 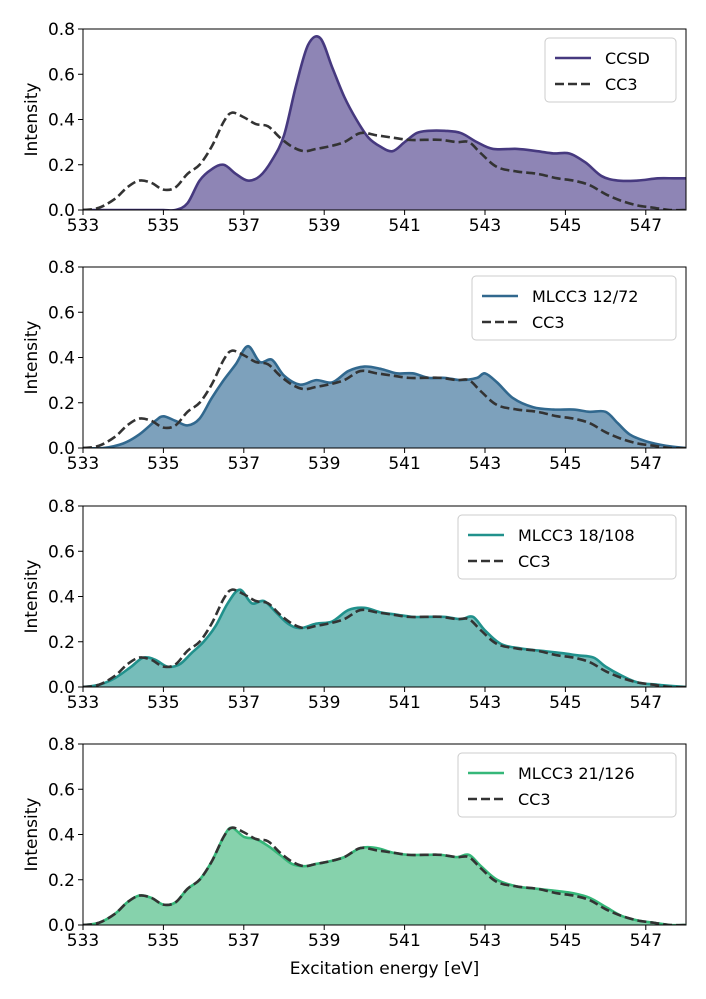 I want to click on legend-label: MLCC3 21/126, so click(x=576, y=773).